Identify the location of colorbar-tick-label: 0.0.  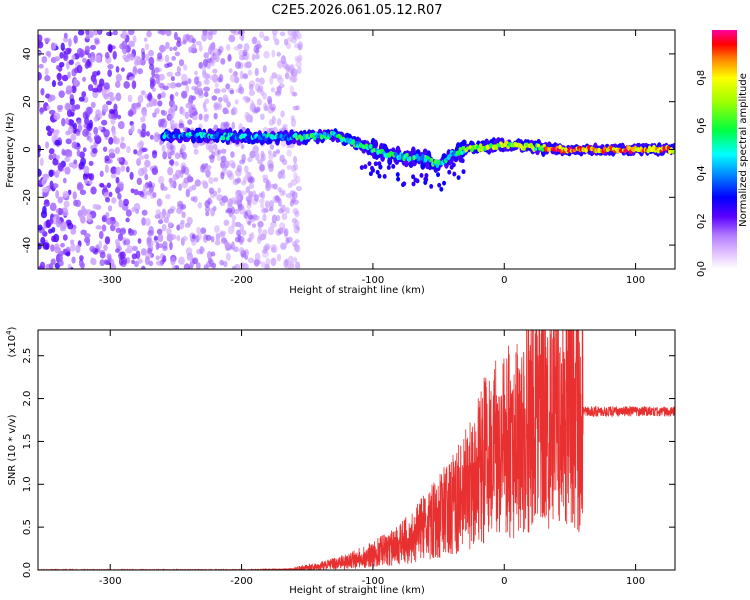
(701, 269).